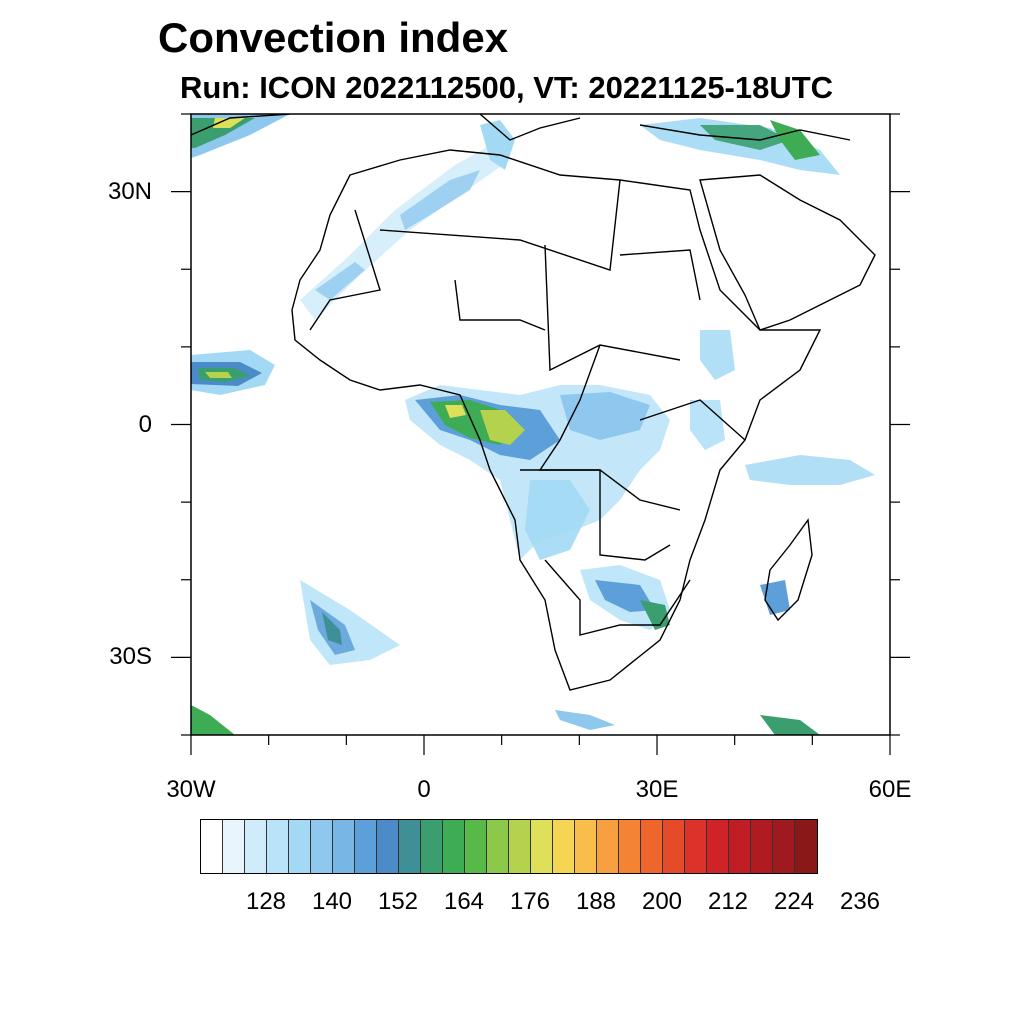 This screenshot has width=1024, height=1024. What do you see at coordinates (794, 901) in the screenshot?
I see `colorbar-label: 224` at bounding box center [794, 901].